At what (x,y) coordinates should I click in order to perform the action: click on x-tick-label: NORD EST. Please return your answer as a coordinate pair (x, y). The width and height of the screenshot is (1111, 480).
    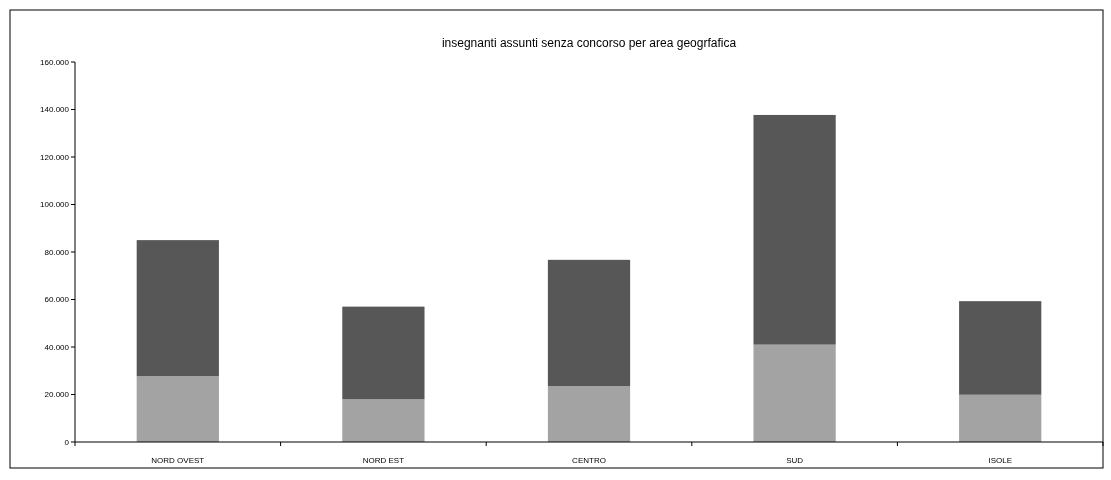
    Looking at the image, I should click on (383, 460).